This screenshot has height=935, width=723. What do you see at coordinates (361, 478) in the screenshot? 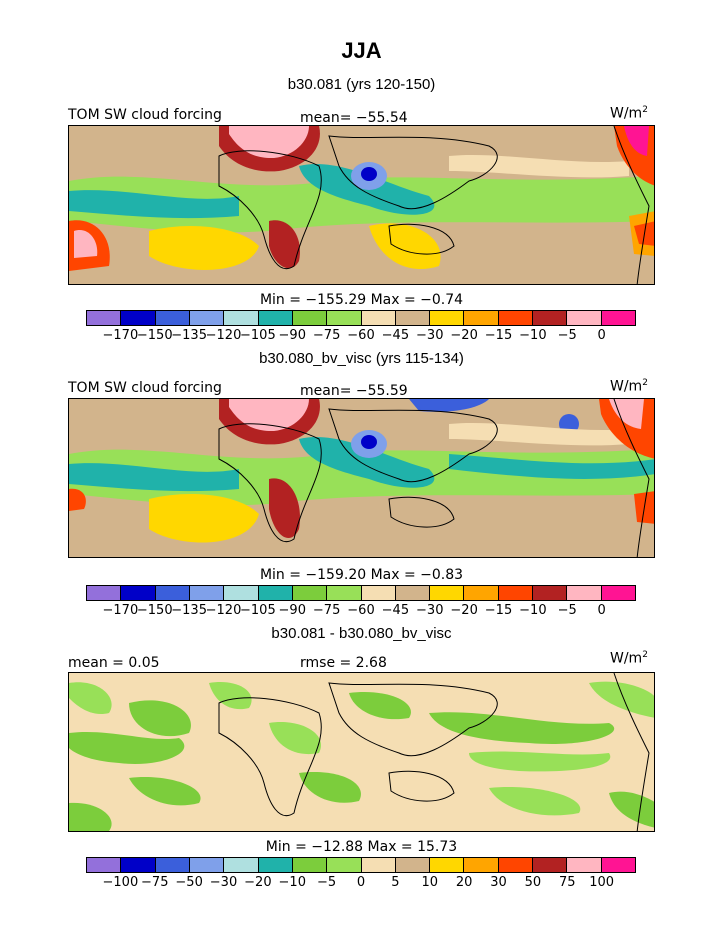
I see `panel2-map` at bounding box center [361, 478].